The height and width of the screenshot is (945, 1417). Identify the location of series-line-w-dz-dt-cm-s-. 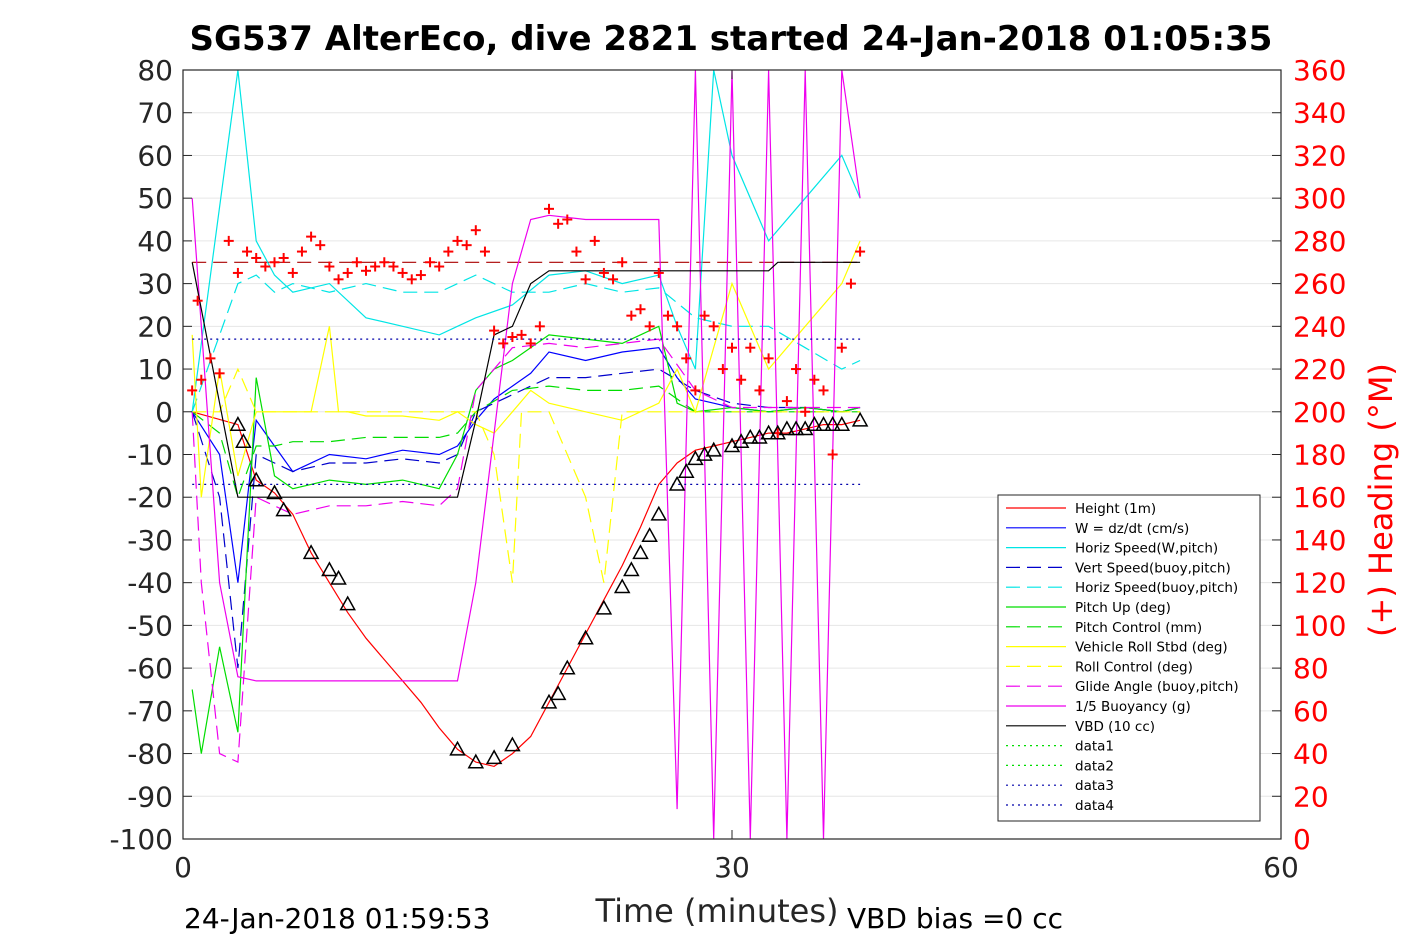
(526, 465).